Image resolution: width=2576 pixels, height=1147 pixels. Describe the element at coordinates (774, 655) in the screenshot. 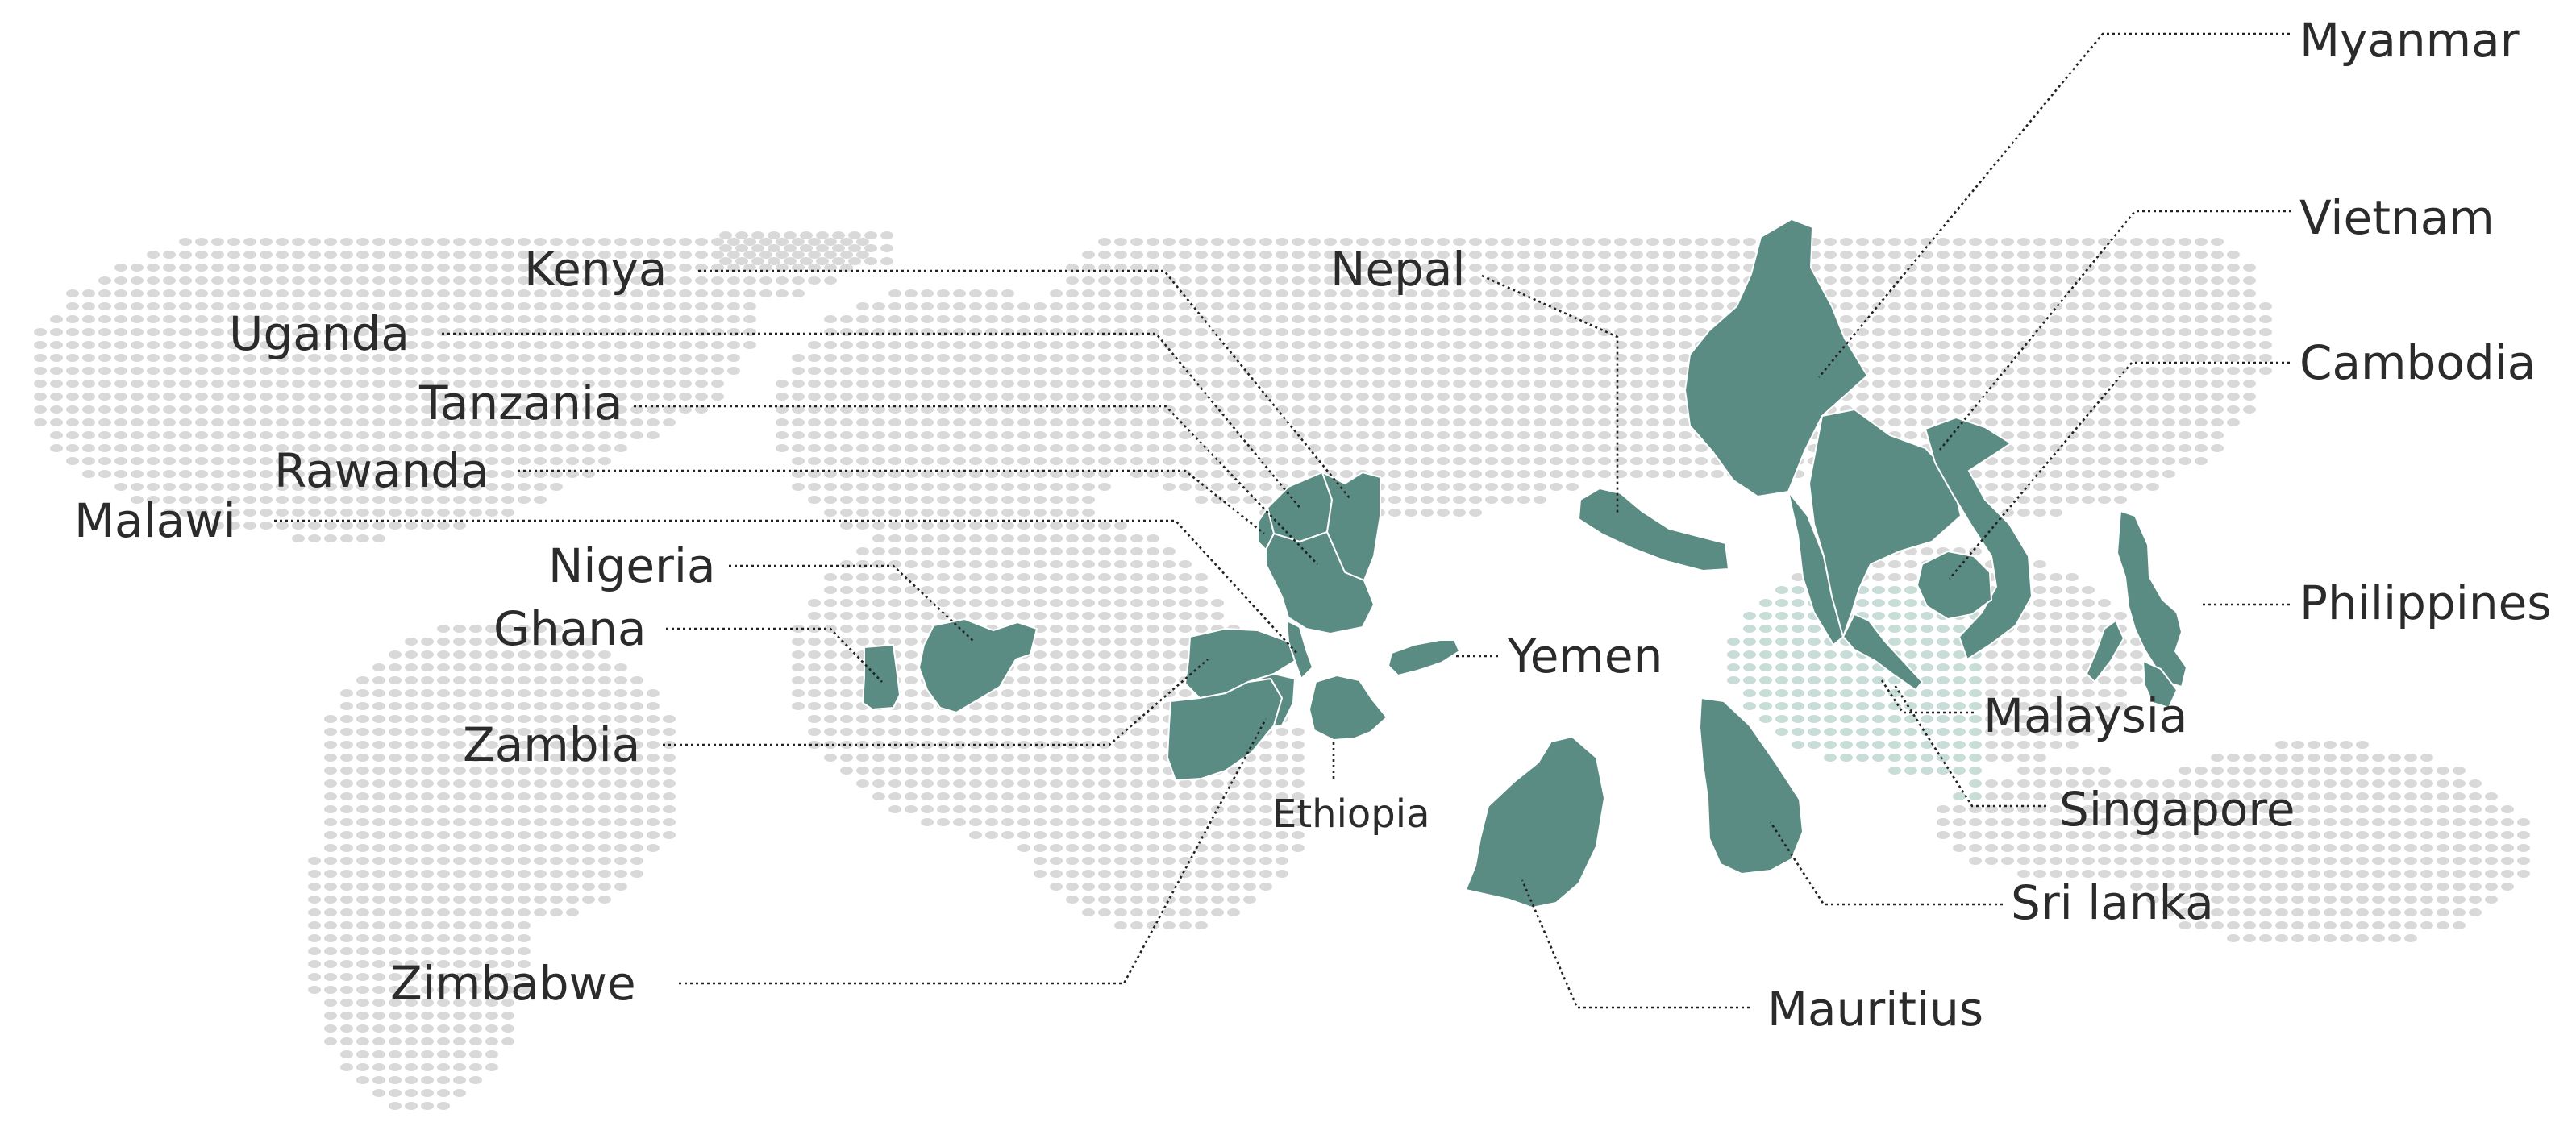

I see `ghana-leader` at that location.